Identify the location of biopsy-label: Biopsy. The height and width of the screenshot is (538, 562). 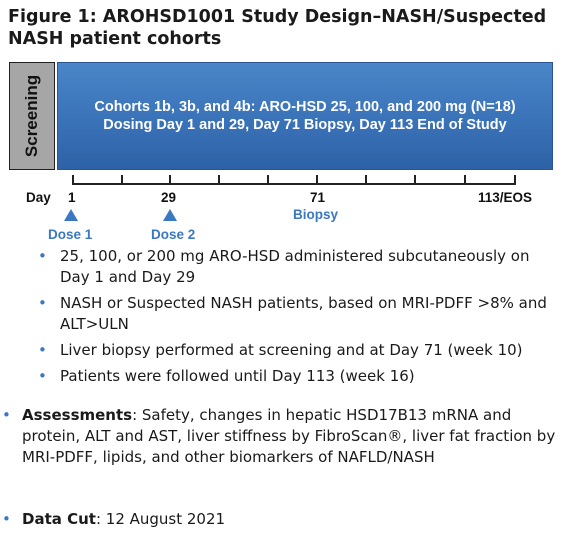
(316, 214).